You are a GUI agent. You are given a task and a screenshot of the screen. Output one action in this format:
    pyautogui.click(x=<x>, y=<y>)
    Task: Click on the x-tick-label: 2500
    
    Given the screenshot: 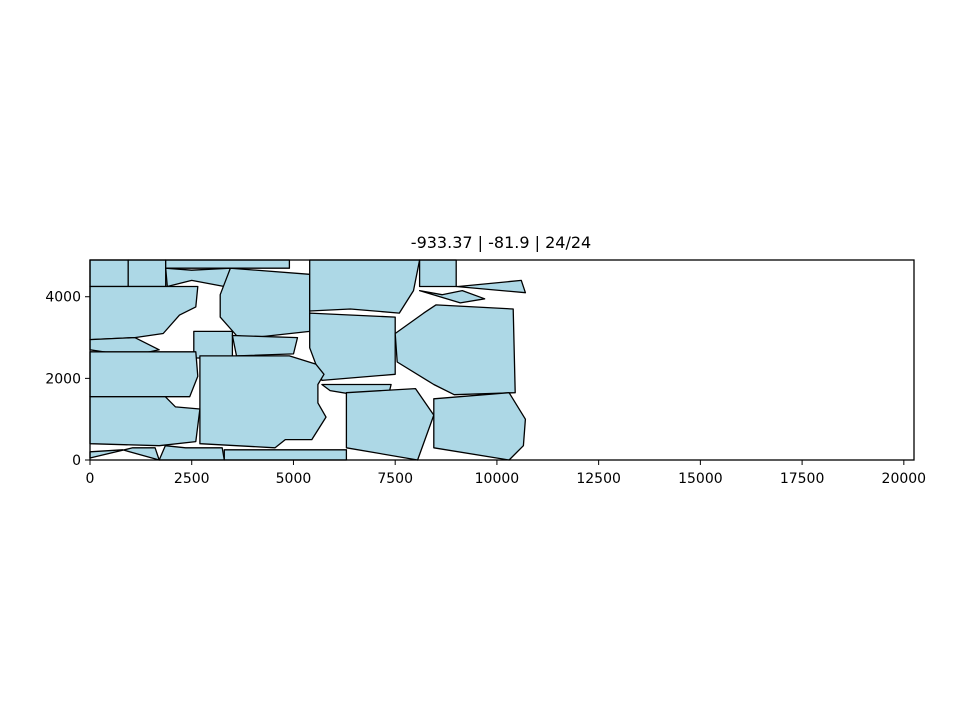 What is the action you would take?
    pyautogui.click(x=192, y=479)
    